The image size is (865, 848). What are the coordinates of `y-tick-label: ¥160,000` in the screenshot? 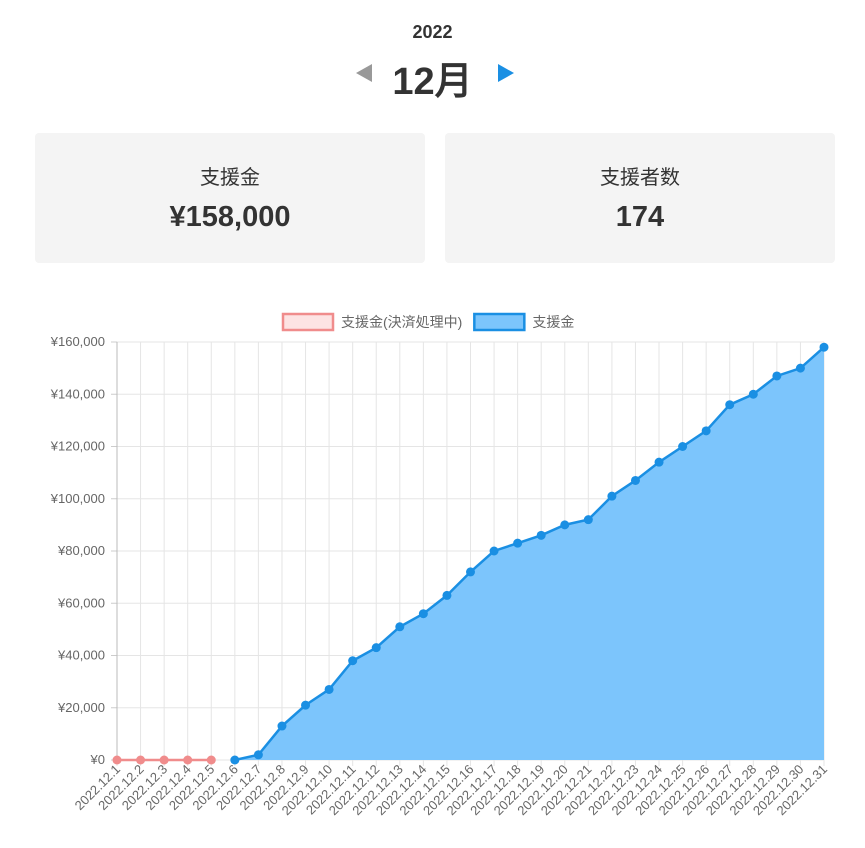 It's located at (77, 341).